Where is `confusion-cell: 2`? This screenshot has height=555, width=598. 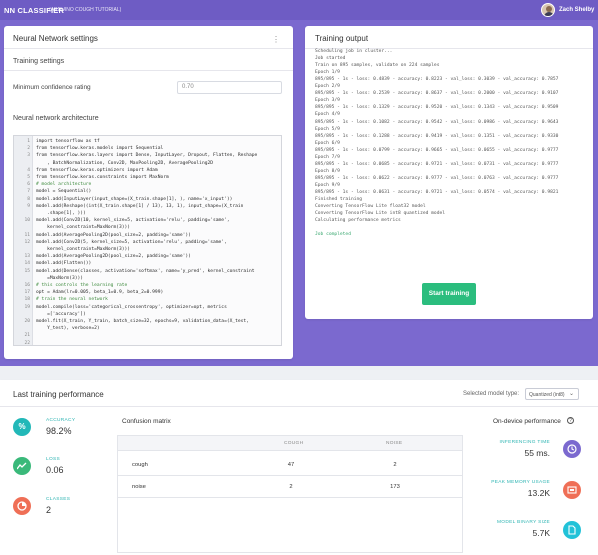
confusion-cell: 2 is located at coordinates (395, 465).